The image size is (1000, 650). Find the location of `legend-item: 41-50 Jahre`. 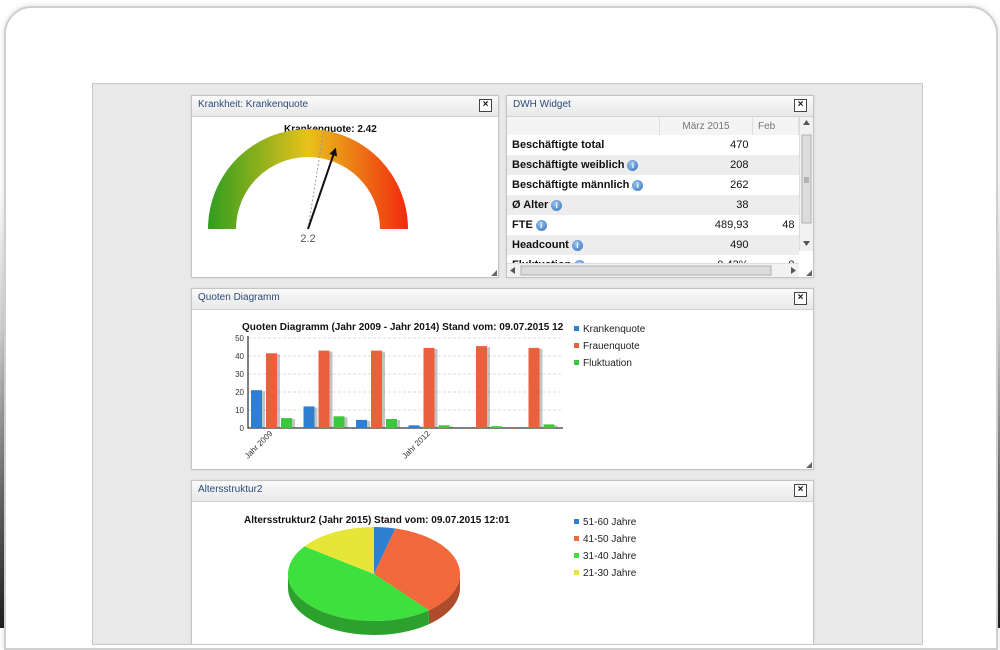

legend-item: 41-50 Jahre is located at coordinates (610, 539).